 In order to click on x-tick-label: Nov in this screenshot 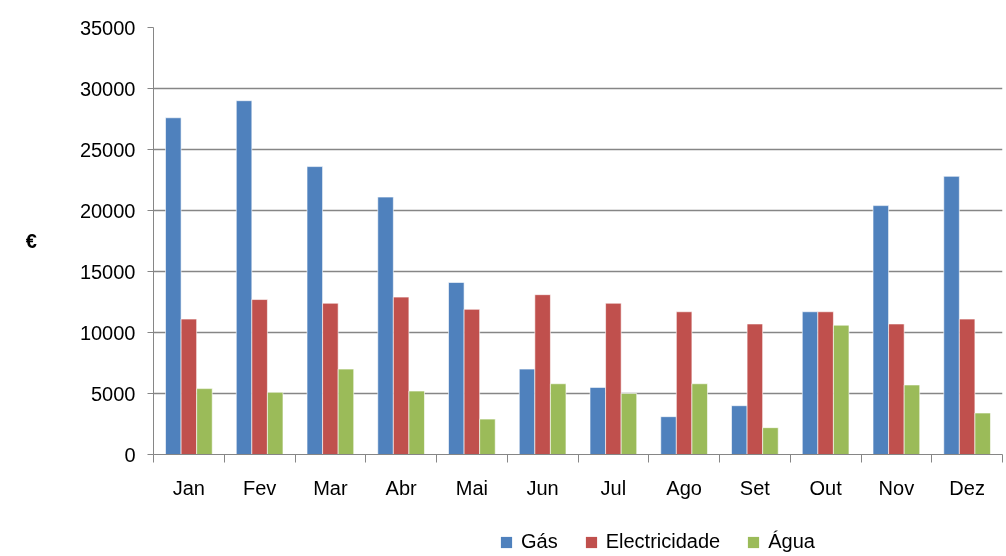, I will do `click(896, 487)`.